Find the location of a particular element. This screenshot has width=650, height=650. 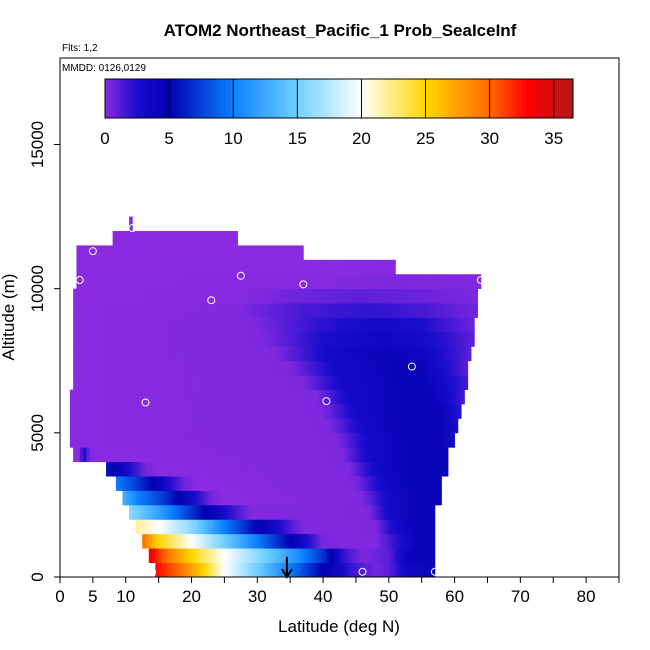

x-tick-label: 20 is located at coordinates (191, 596).